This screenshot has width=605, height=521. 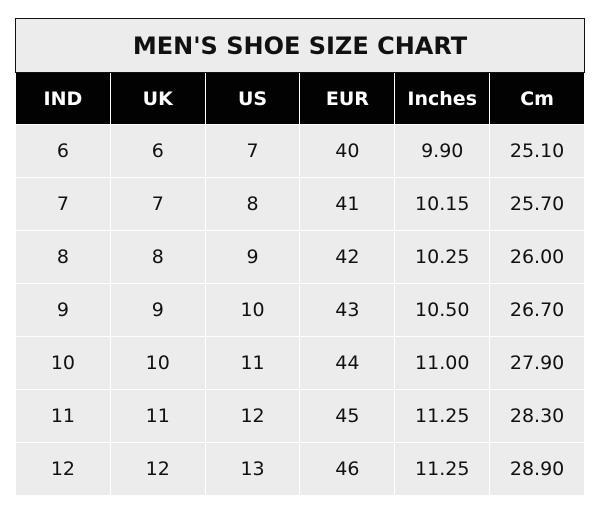 I want to click on table-cell: 11.00, so click(x=442, y=363).